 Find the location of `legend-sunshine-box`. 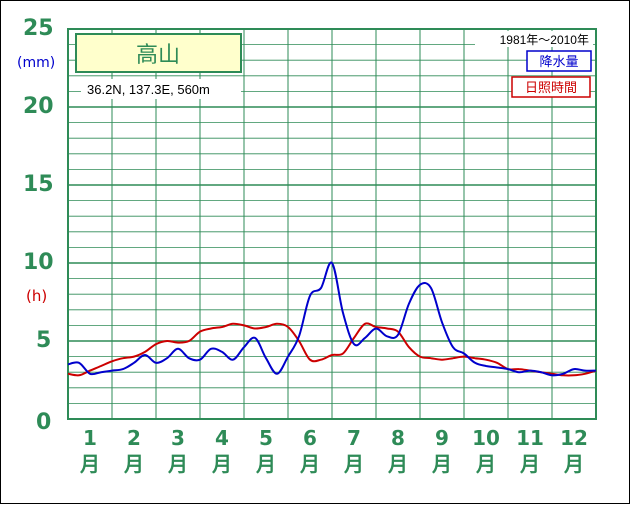

legend-sunshine-box is located at coordinates (551, 87).